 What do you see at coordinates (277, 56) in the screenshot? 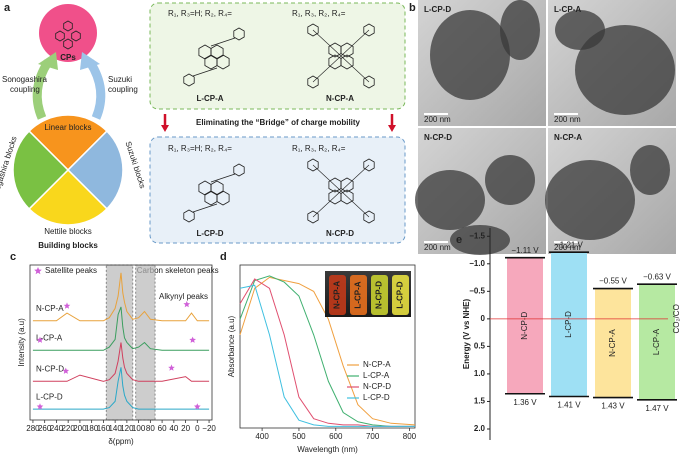
I see `box-a` at bounding box center [277, 56].